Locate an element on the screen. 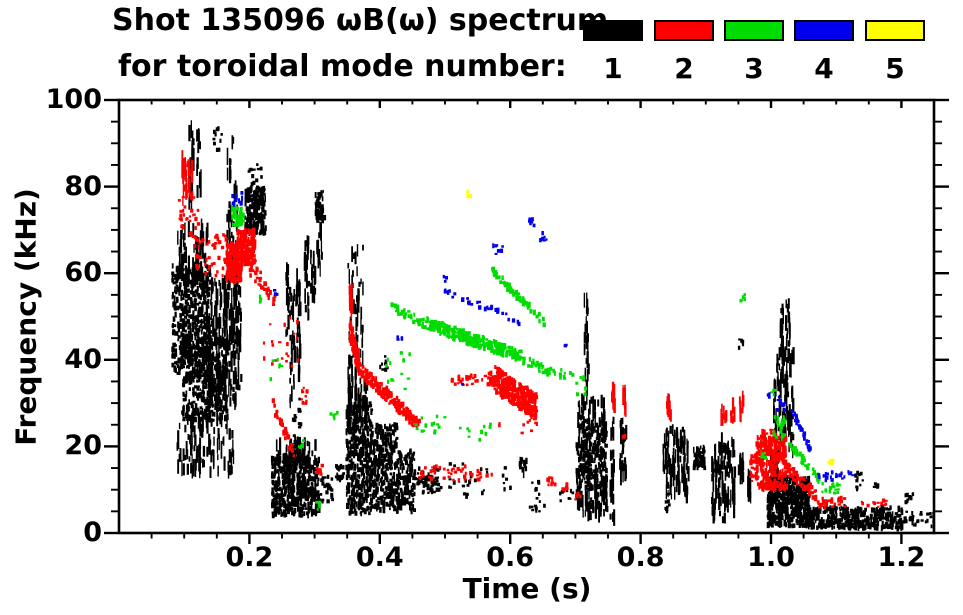 The image size is (963, 615). y-tick-label-100: 100 is located at coordinates (73, 99).